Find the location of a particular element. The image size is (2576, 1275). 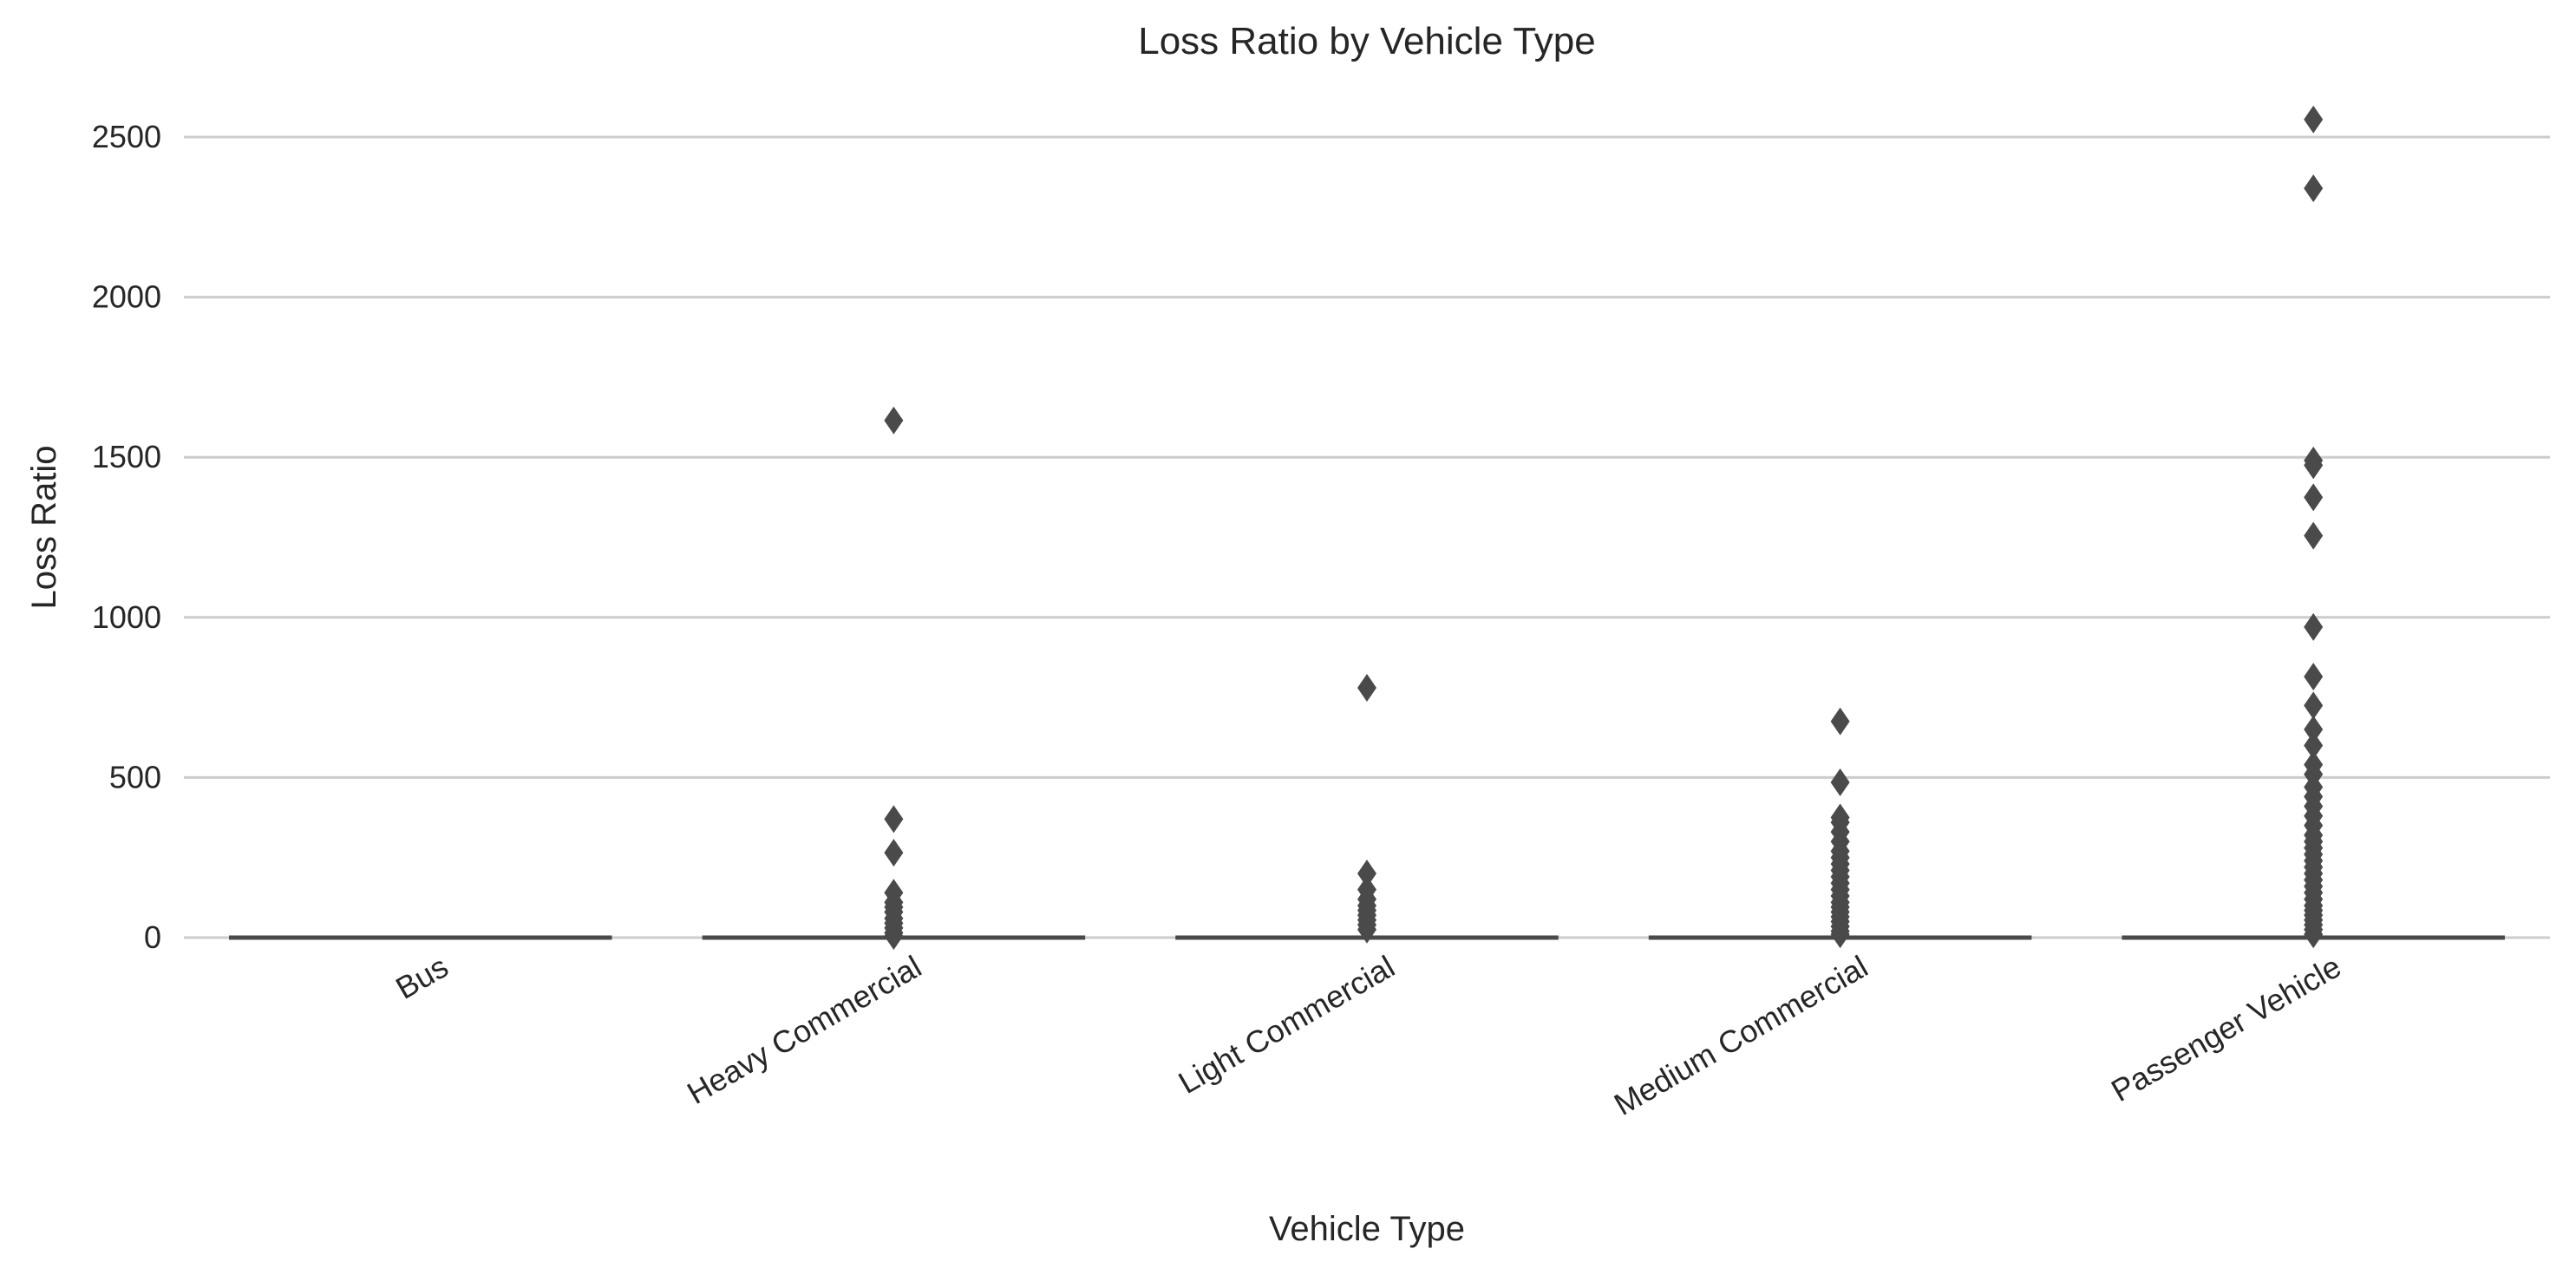

y-axis-label: Loss Ratio is located at coordinates (44, 528).